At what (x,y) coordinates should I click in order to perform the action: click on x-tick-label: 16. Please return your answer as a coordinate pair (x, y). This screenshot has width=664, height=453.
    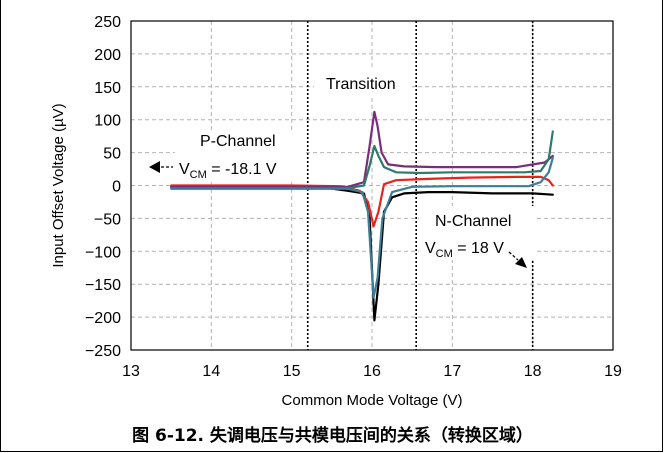
    Looking at the image, I should click on (372, 371).